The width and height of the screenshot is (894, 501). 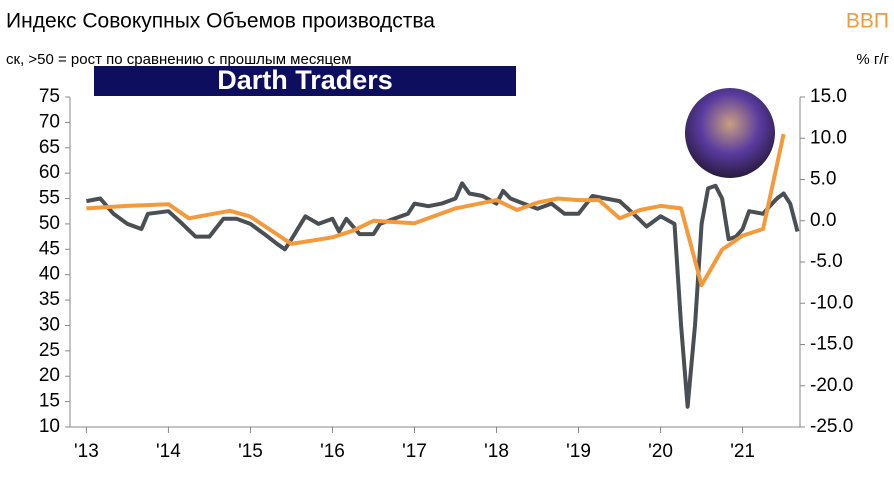 What do you see at coordinates (49, 96) in the screenshot?
I see `y-tick-label: 75` at bounding box center [49, 96].